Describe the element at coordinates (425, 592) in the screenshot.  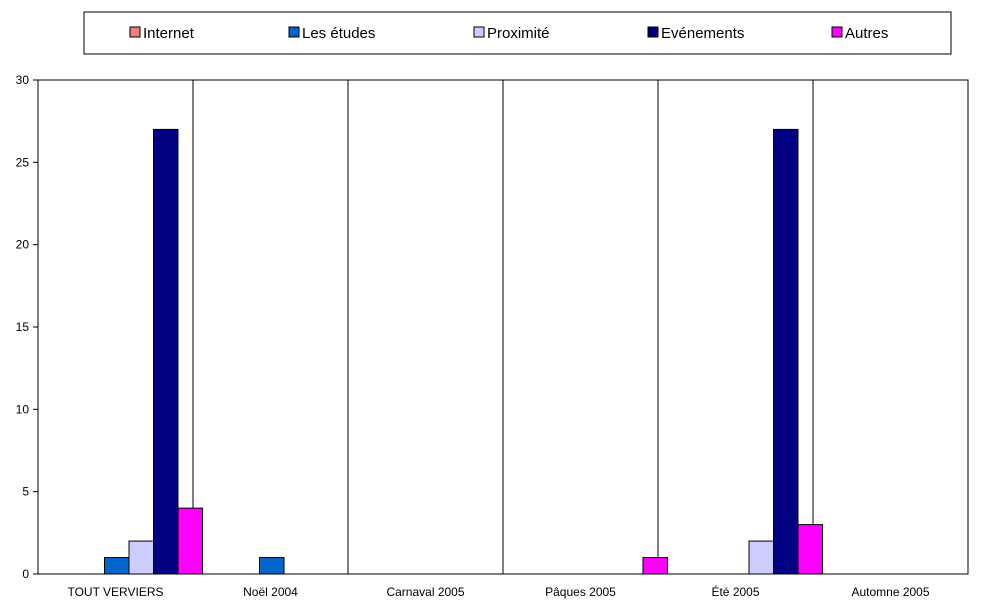
I see `x-category-label: Carnaval 2005` at that location.